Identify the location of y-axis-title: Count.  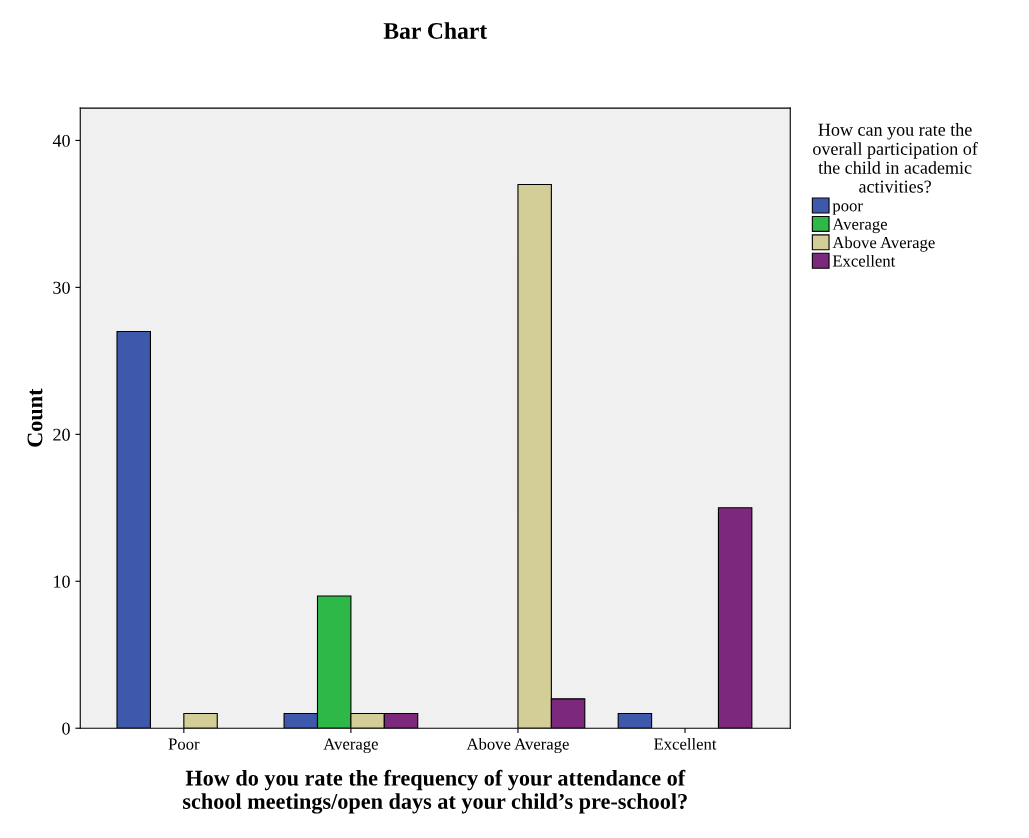
(35, 417).